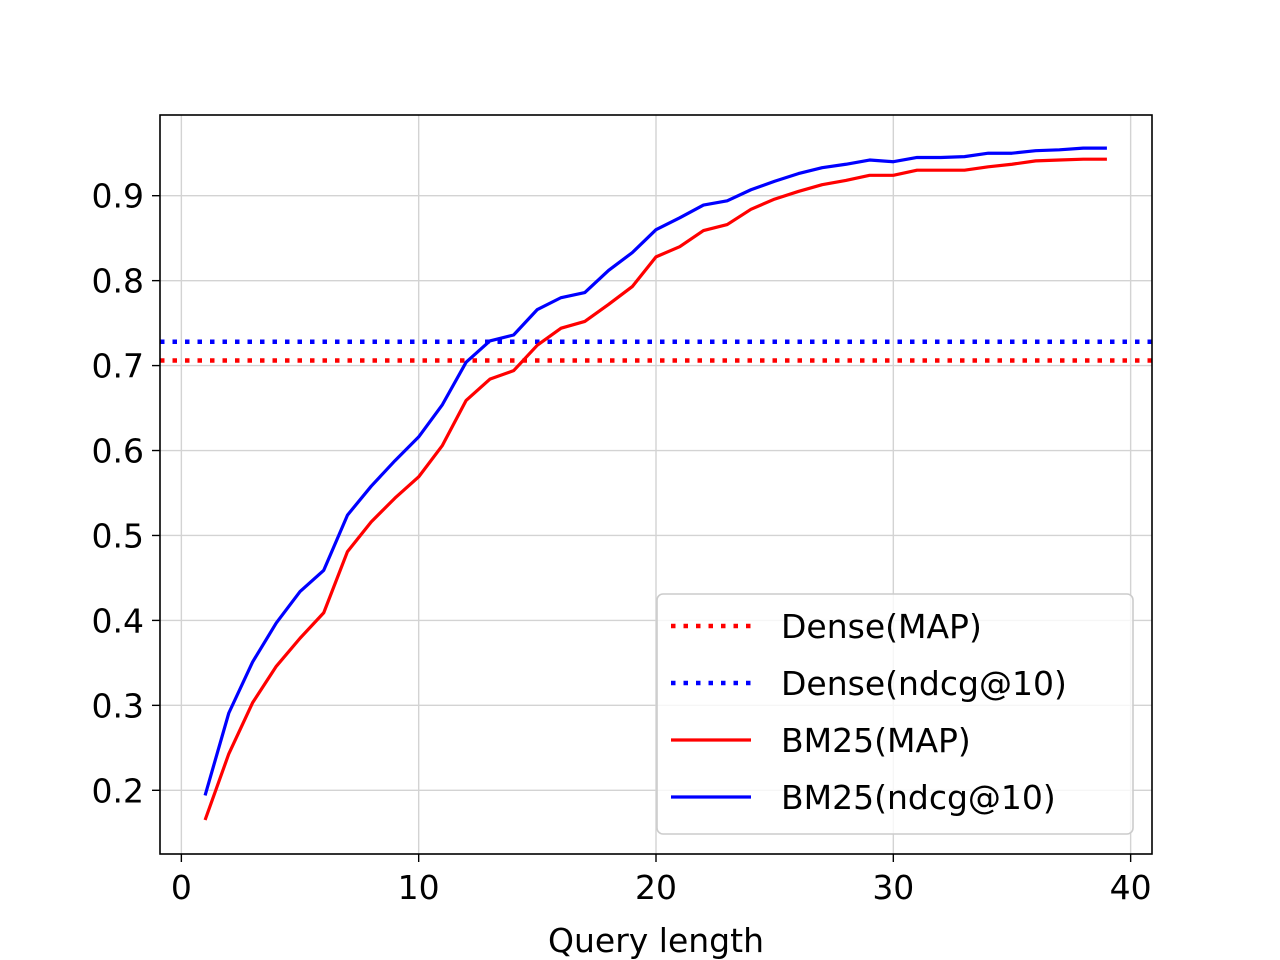 This screenshot has height=960, width=1280. What do you see at coordinates (881, 626) in the screenshot?
I see `legend-label: Dense(MAP)` at bounding box center [881, 626].